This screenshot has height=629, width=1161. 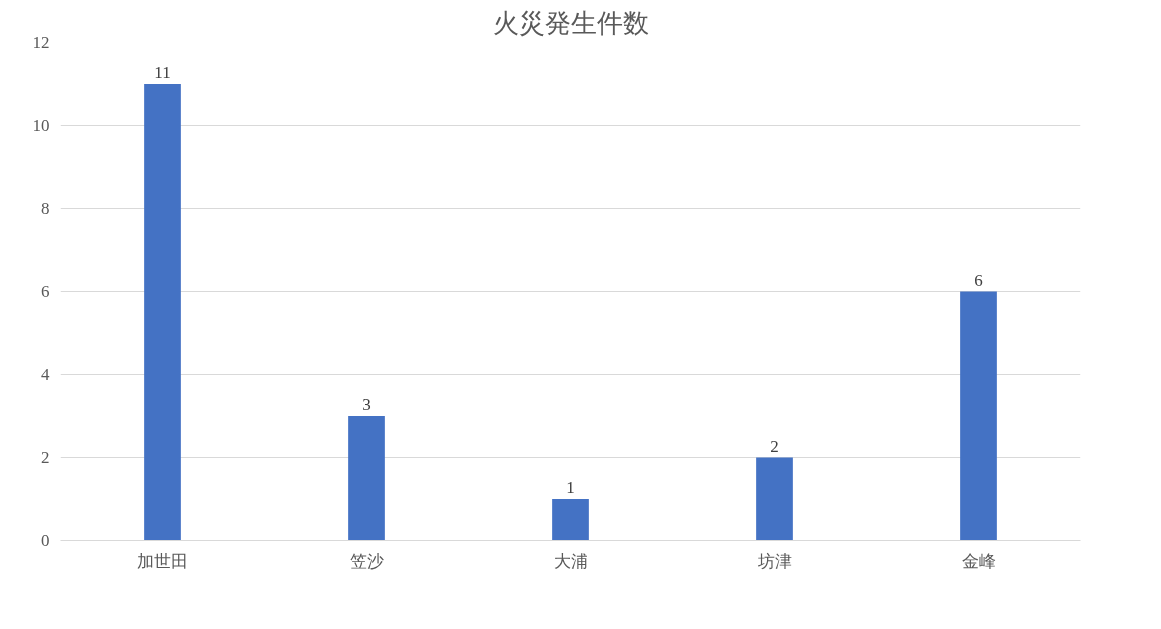 What do you see at coordinates (45, 208) in the screenshot?
I see `y-tick-label: 8` at bounding box center [45, 208].